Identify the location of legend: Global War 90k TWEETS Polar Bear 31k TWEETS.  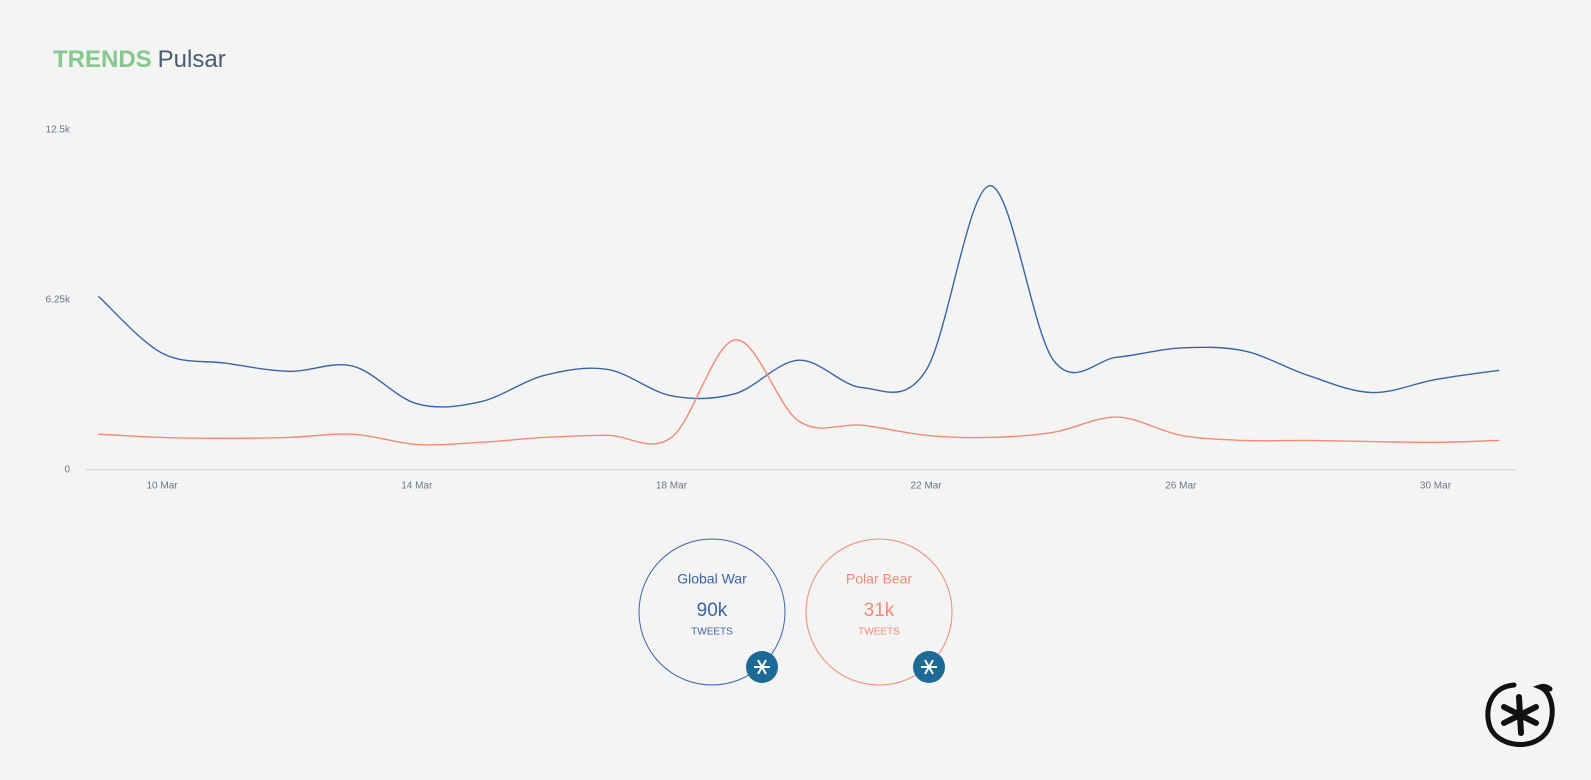
(795, 612).